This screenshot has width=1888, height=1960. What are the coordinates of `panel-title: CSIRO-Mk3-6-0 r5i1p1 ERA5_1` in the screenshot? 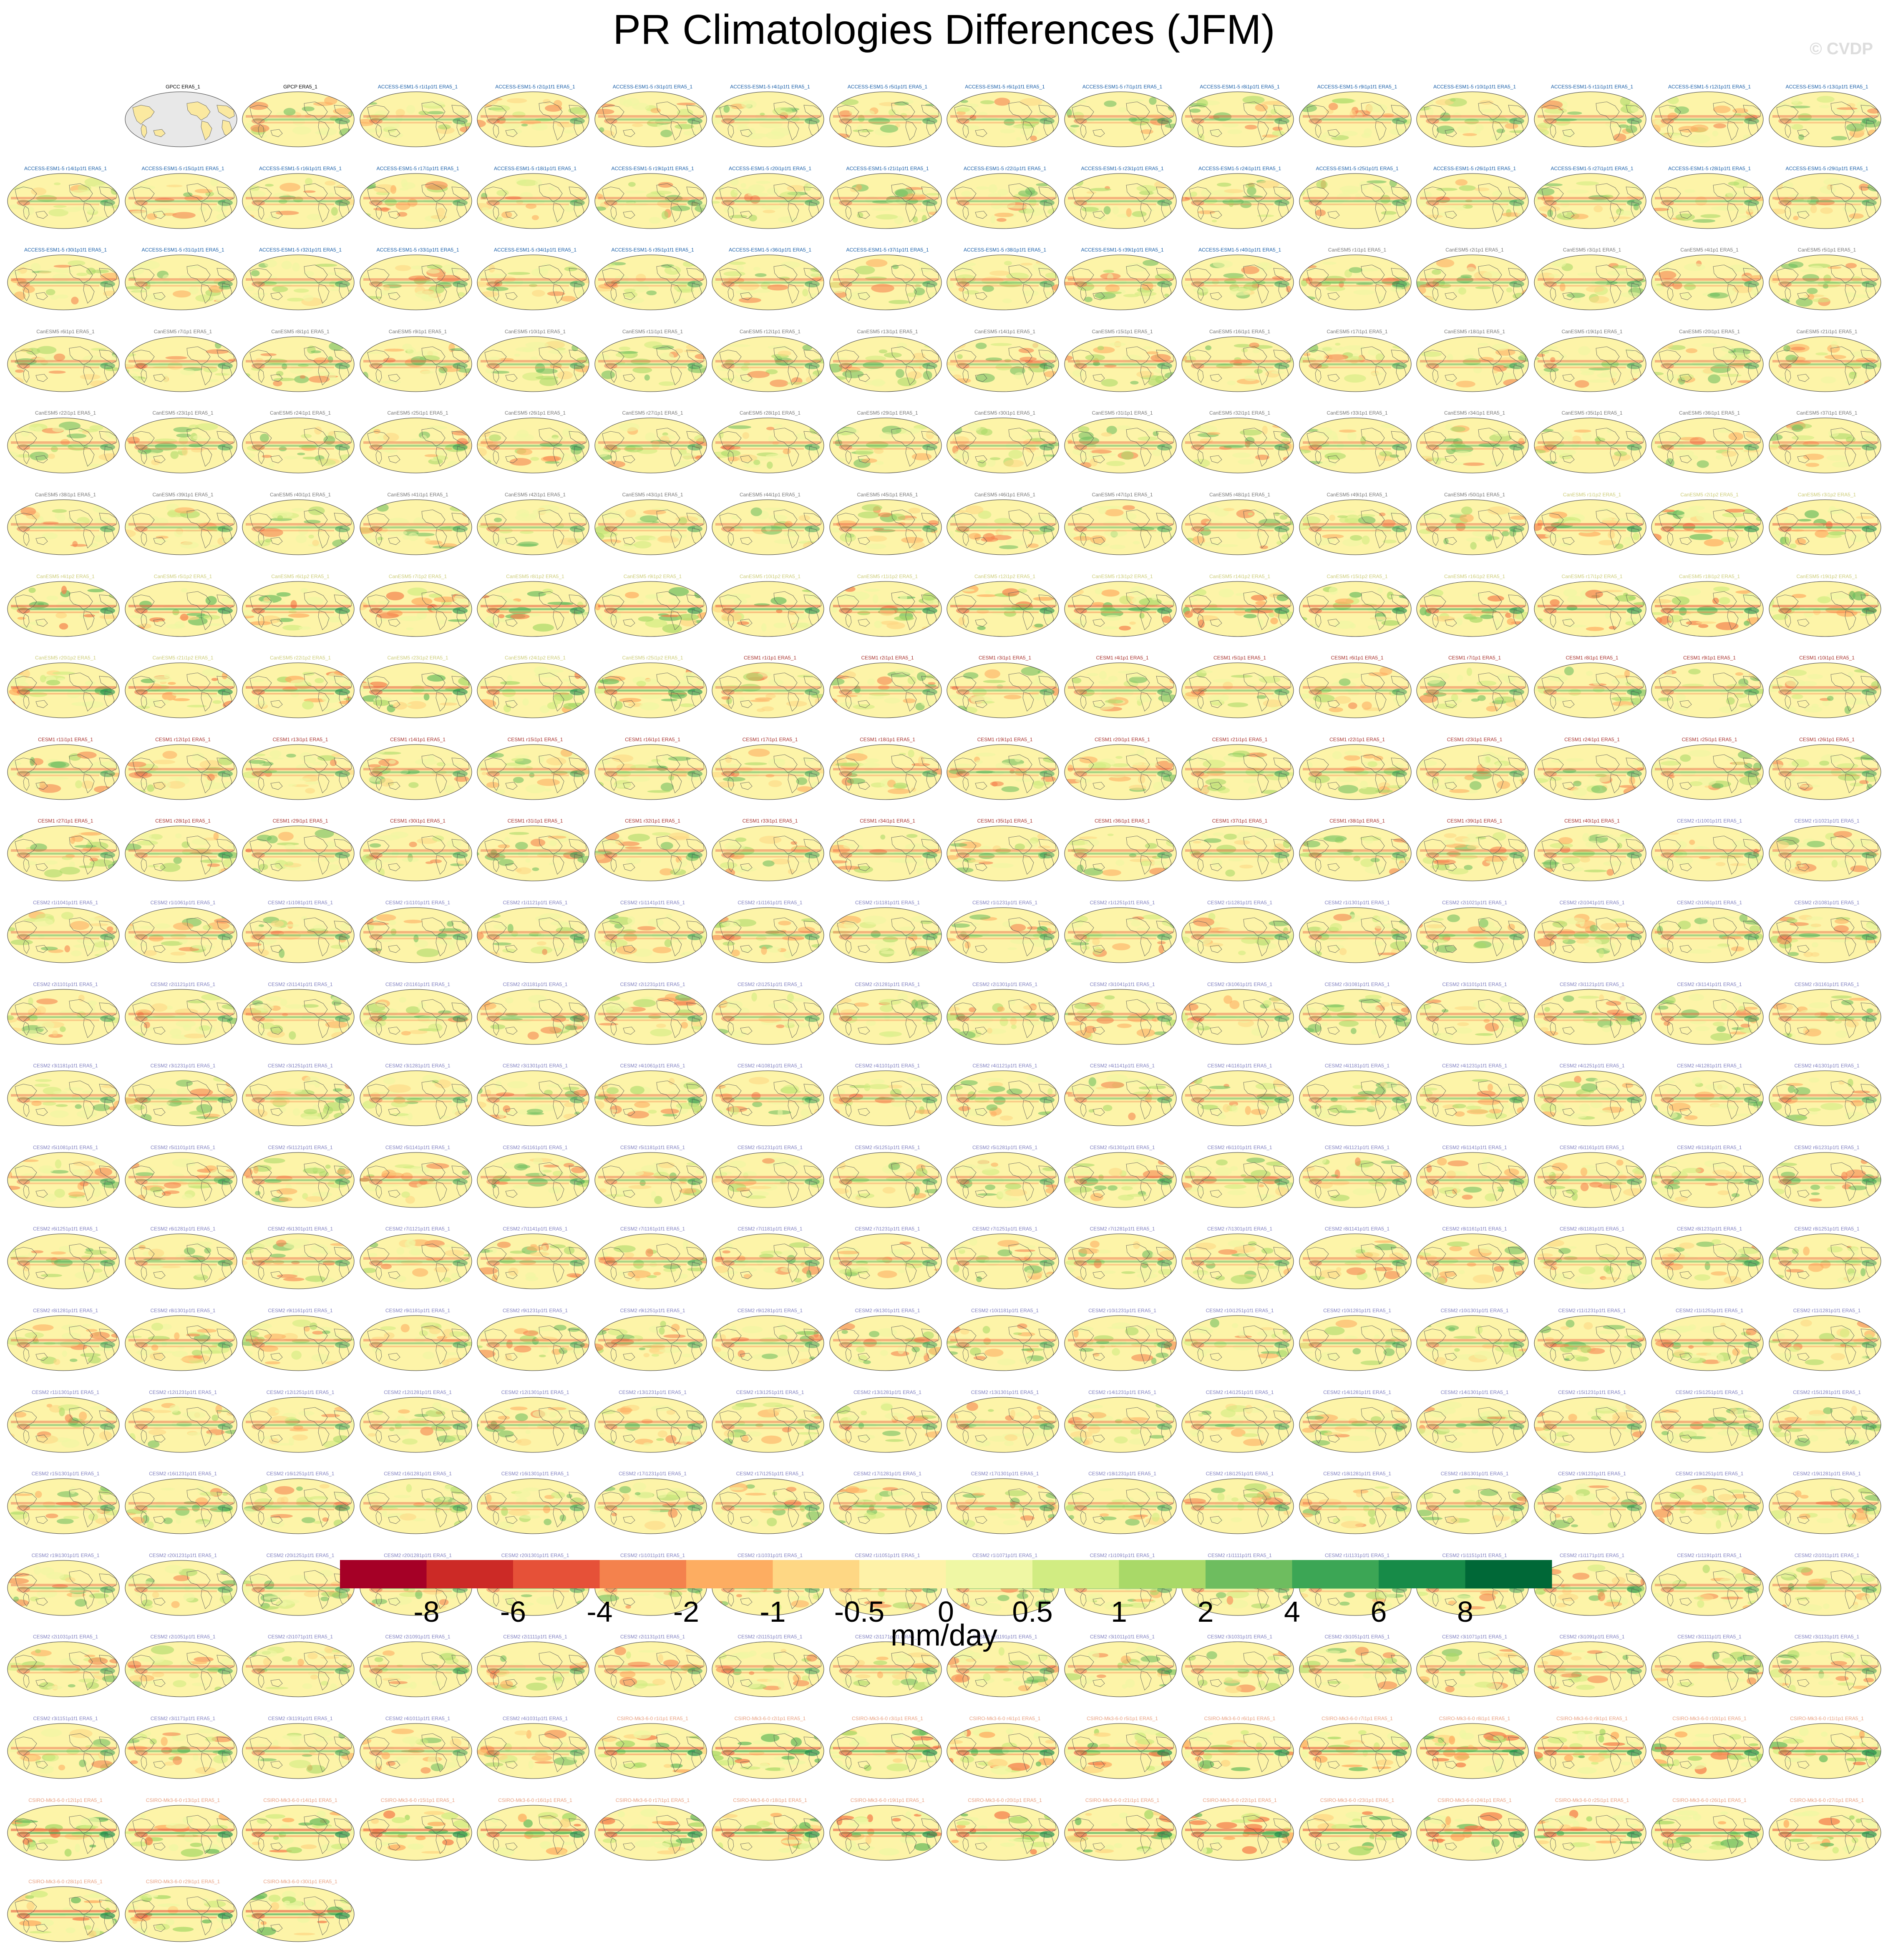 It's located at (1123, 1718).